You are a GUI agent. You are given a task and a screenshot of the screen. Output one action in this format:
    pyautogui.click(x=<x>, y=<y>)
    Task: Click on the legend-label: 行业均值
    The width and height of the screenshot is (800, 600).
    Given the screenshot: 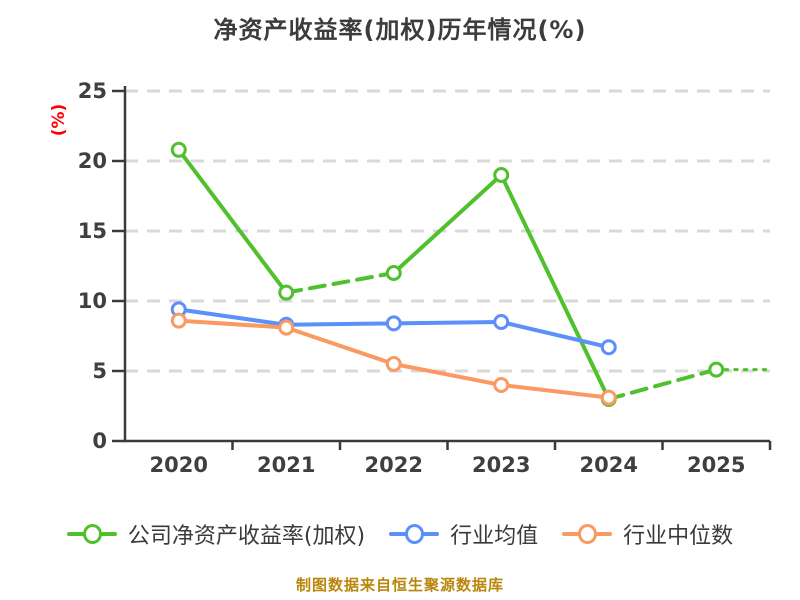 What is the action you would take?
    pyautogui.click(x=494, y=536)
    